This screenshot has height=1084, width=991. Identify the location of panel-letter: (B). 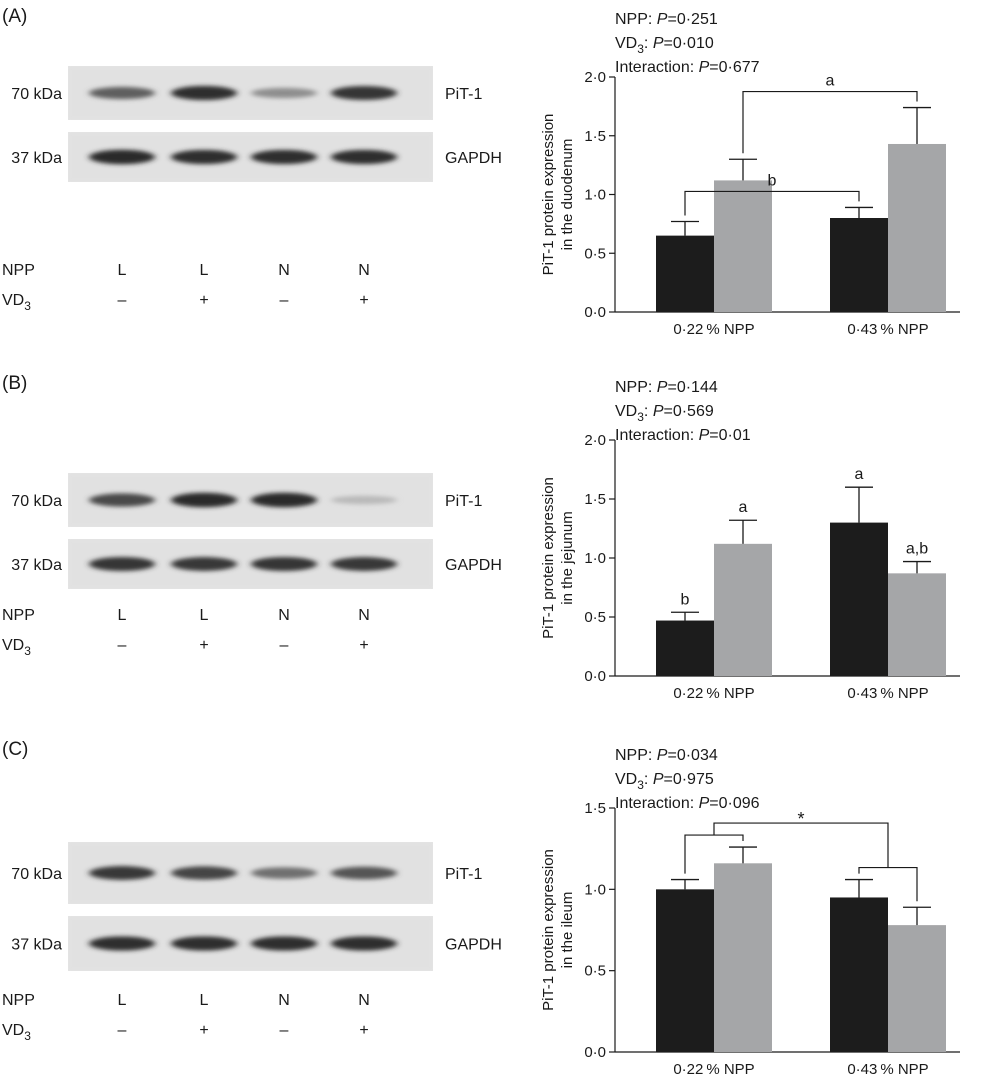
(14, 383).